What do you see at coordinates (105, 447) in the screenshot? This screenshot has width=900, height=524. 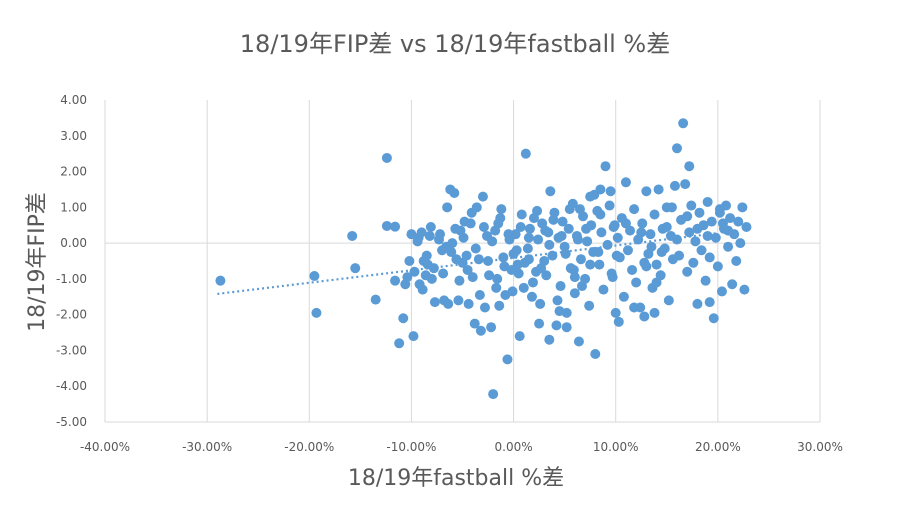 I see `x-tick-label: -40.00%` at bounding box center [105, 447].